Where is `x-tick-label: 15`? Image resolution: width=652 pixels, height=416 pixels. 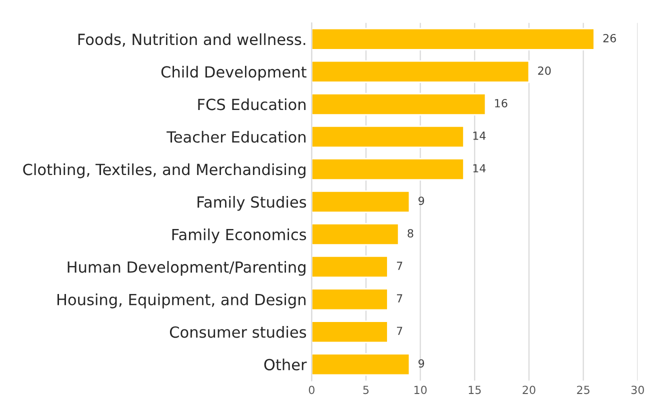
x-tick-label: 15 is located at coordinates (474, 390).